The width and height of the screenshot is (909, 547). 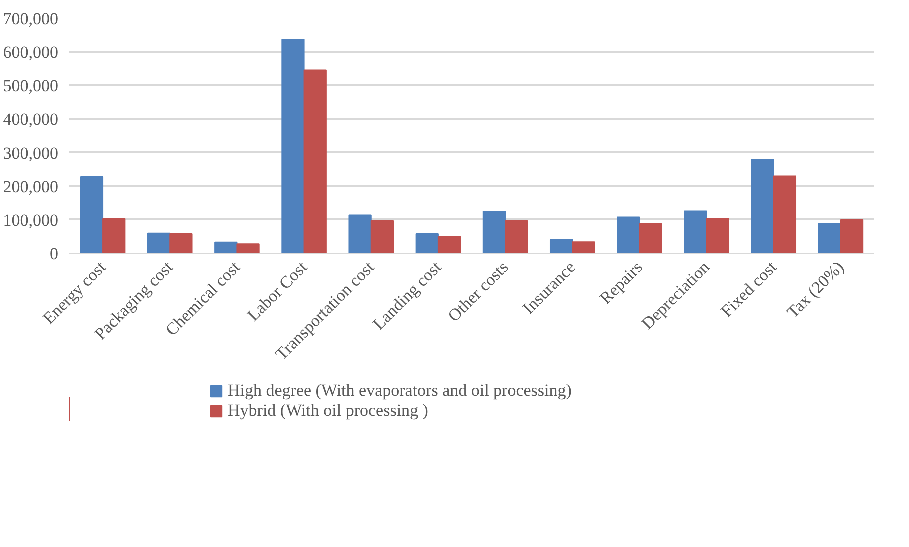 I want to click on y-tick-label: 100,000, so click(x=30, y=220).